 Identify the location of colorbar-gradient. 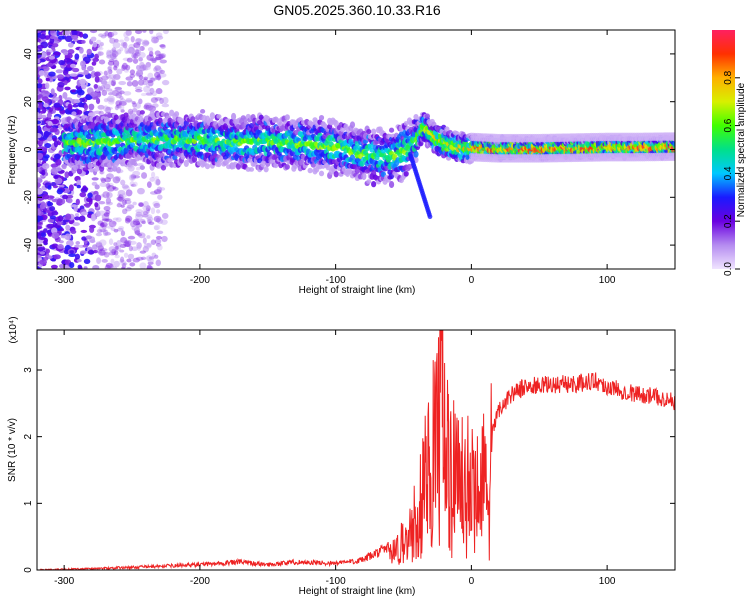
(723, 149).